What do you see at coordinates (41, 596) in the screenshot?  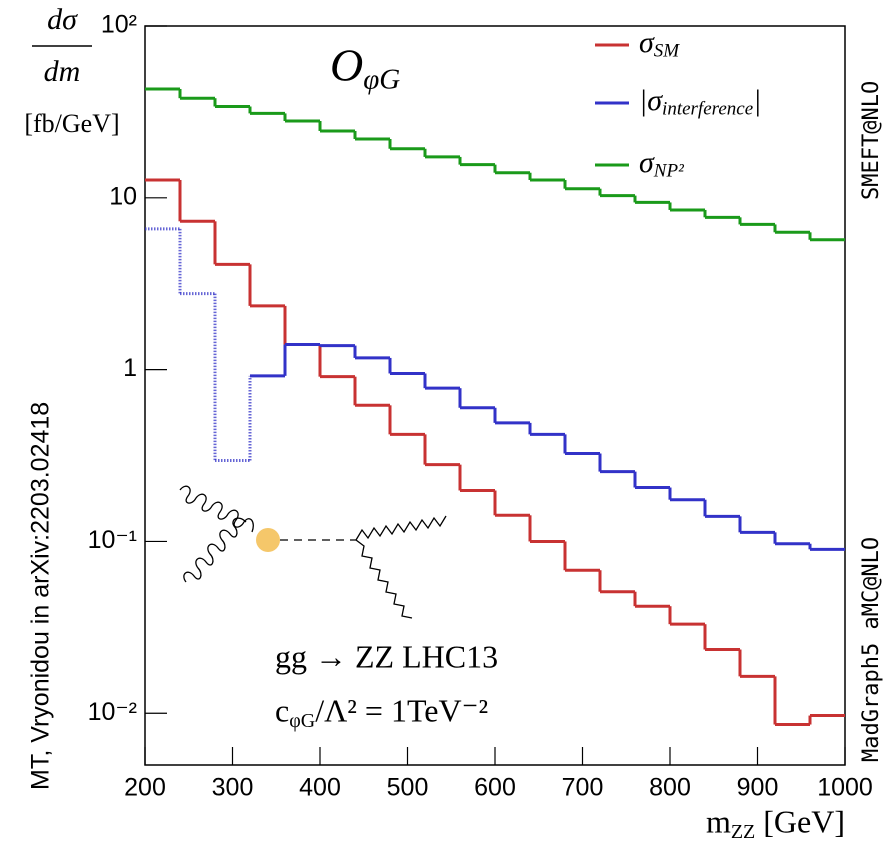 I see `credit: MT, Vryonidou in arXiv:2203.02418` at bounding box center [41, 596].